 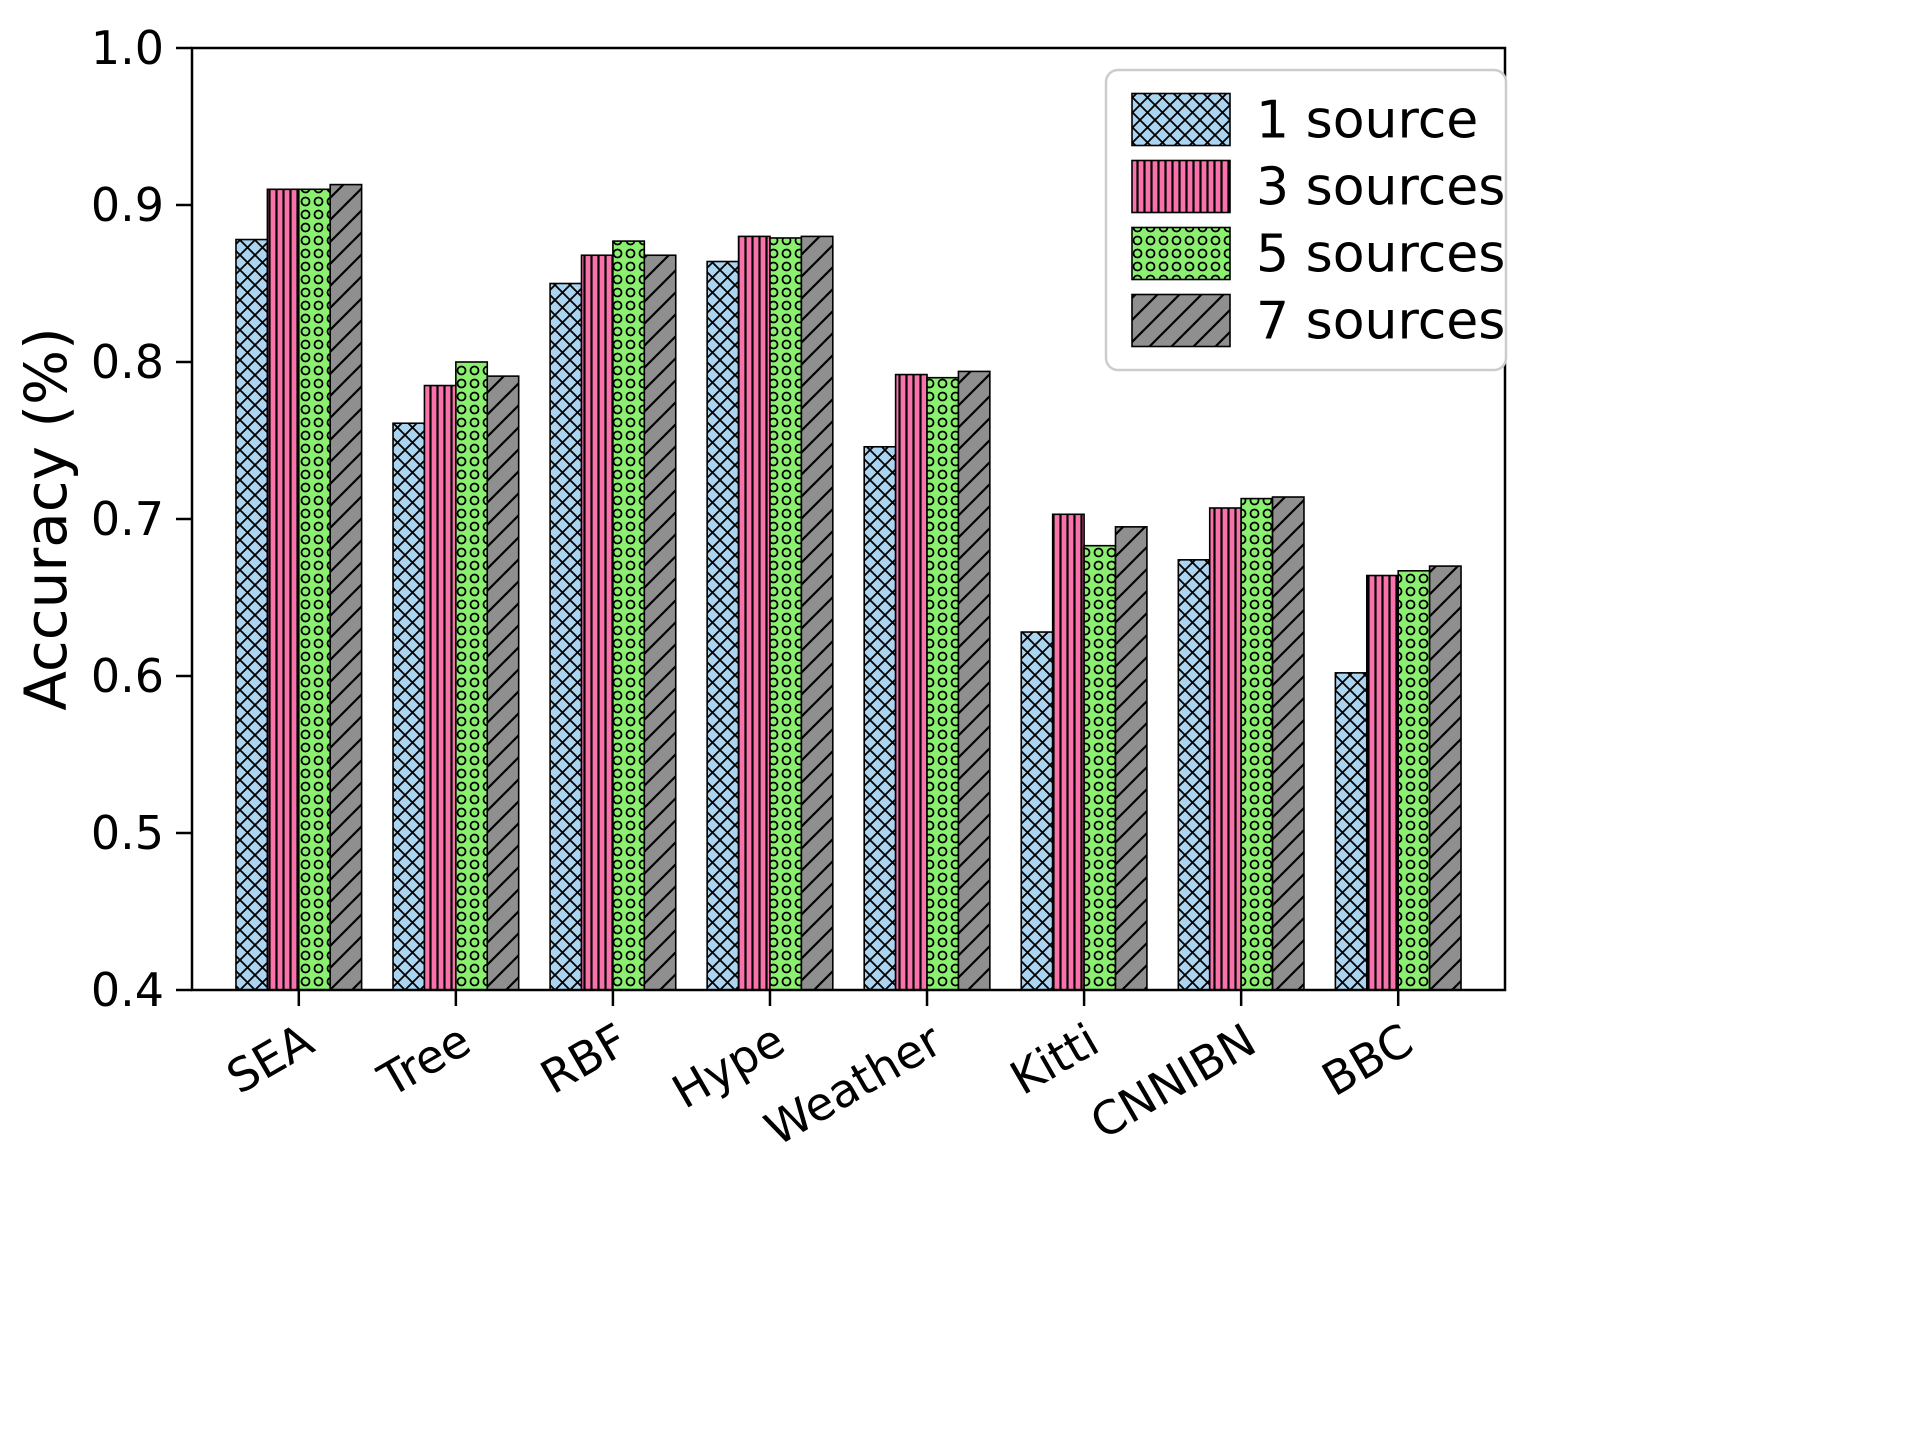 What do you see at coordinates (409, 706) in the screenshot?
I see `bar-1-source-Tree` at bounding box center [409, 706].